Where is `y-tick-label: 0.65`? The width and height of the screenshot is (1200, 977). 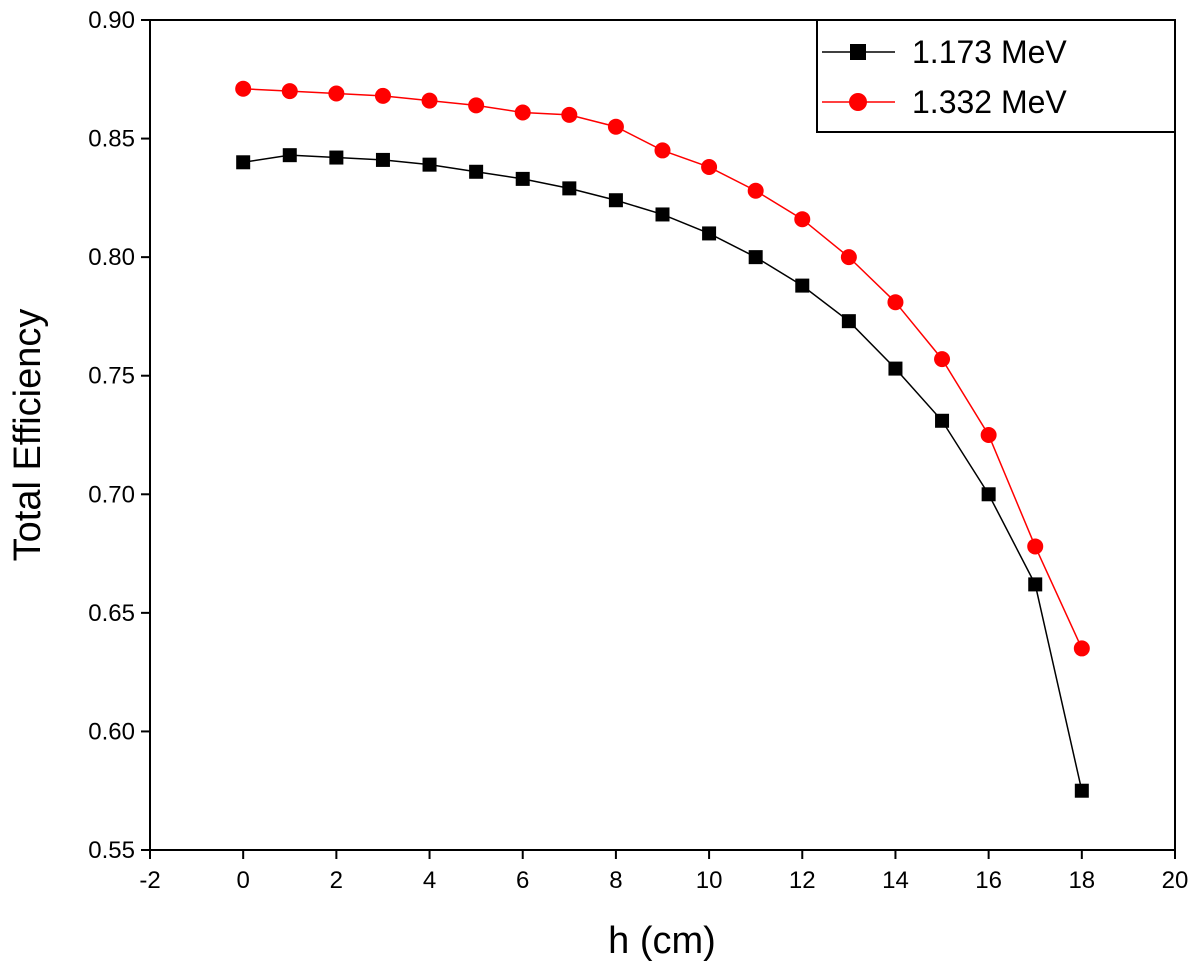
y-tick-label: 0.65 is located at coordinates (111, 613).